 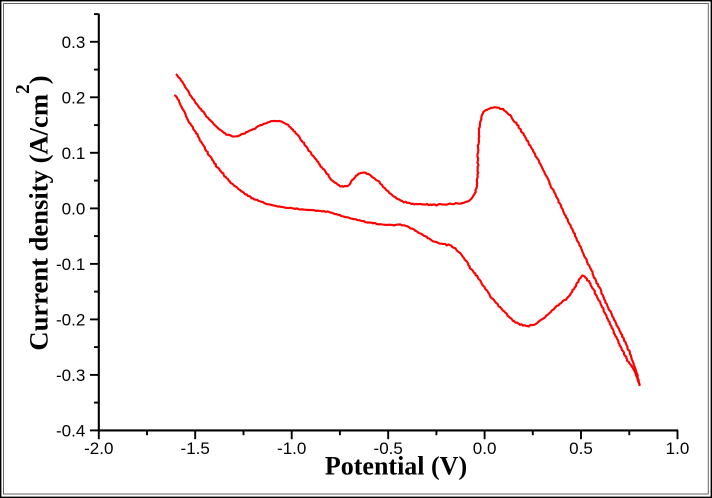 I want to click on svg-text: 0.1, so click(x=74, y=153).